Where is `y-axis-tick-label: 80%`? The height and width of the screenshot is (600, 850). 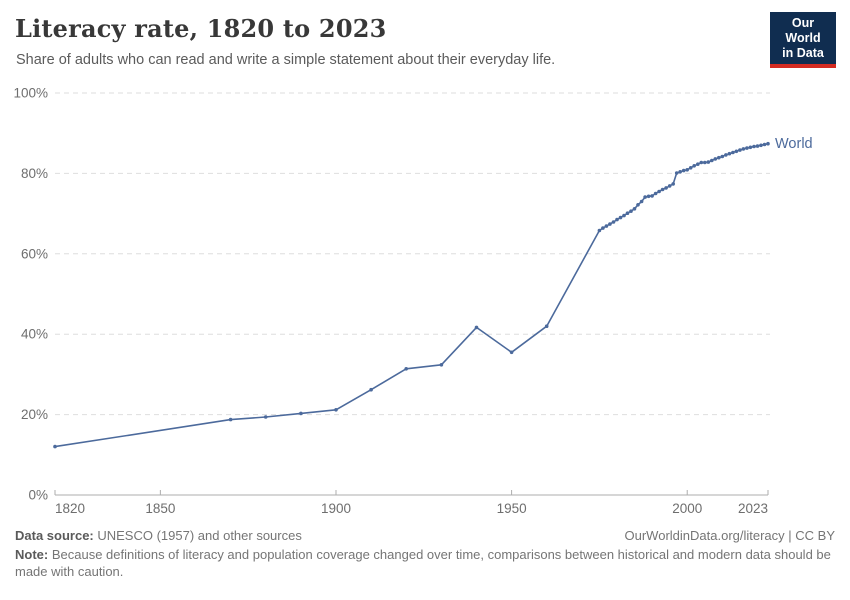 y-axis-tick-label: 80% is located at coordinates (34, 173).